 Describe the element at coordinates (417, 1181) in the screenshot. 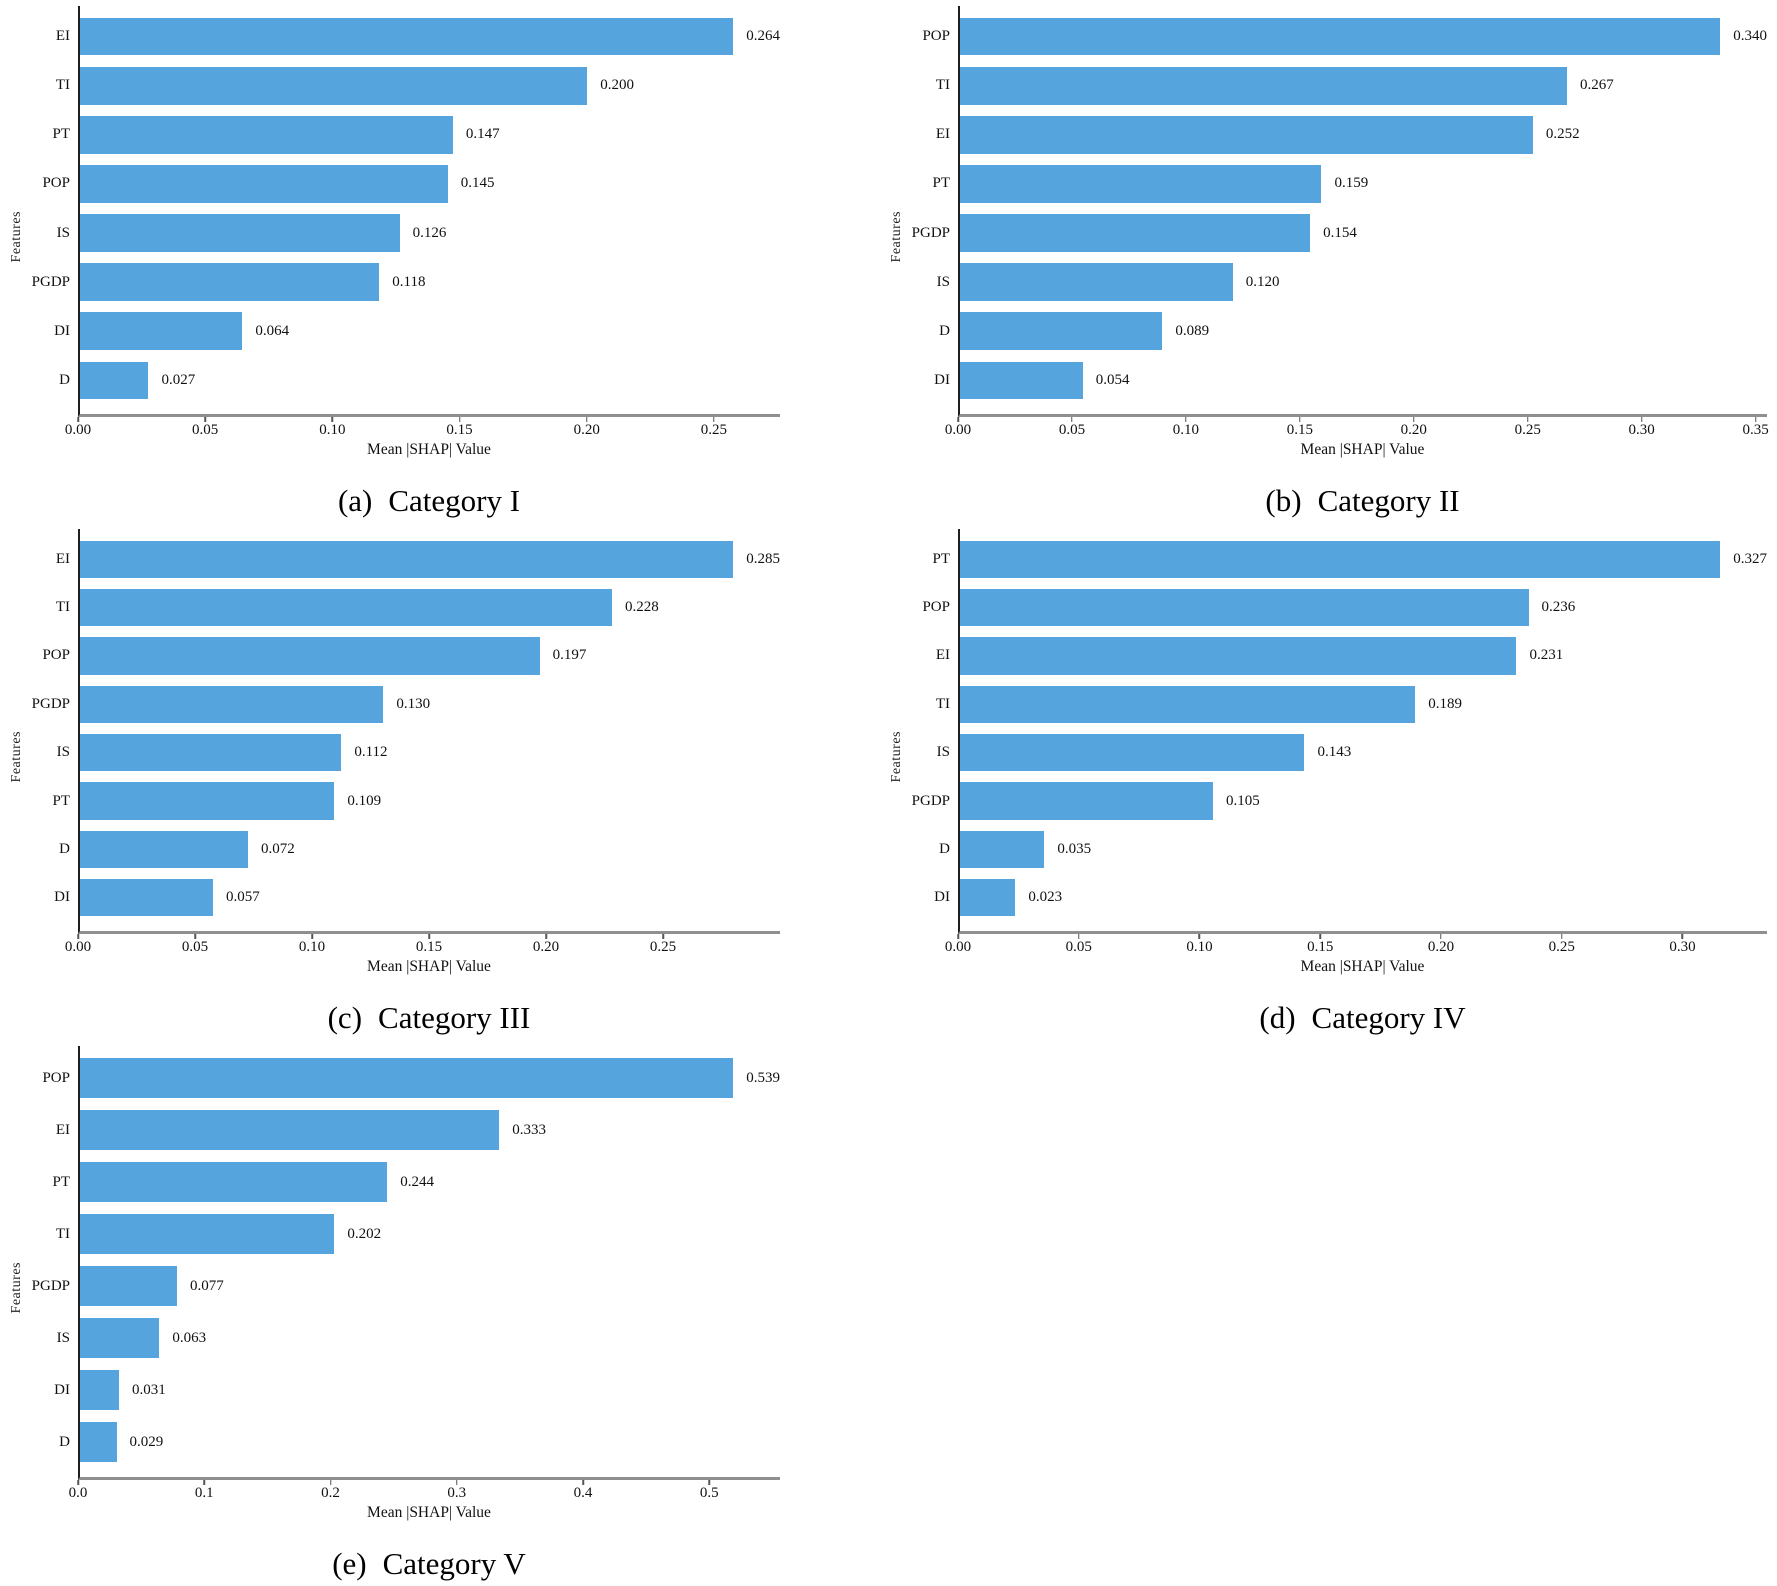

I see `bar-value-label: 0.244` at that location.